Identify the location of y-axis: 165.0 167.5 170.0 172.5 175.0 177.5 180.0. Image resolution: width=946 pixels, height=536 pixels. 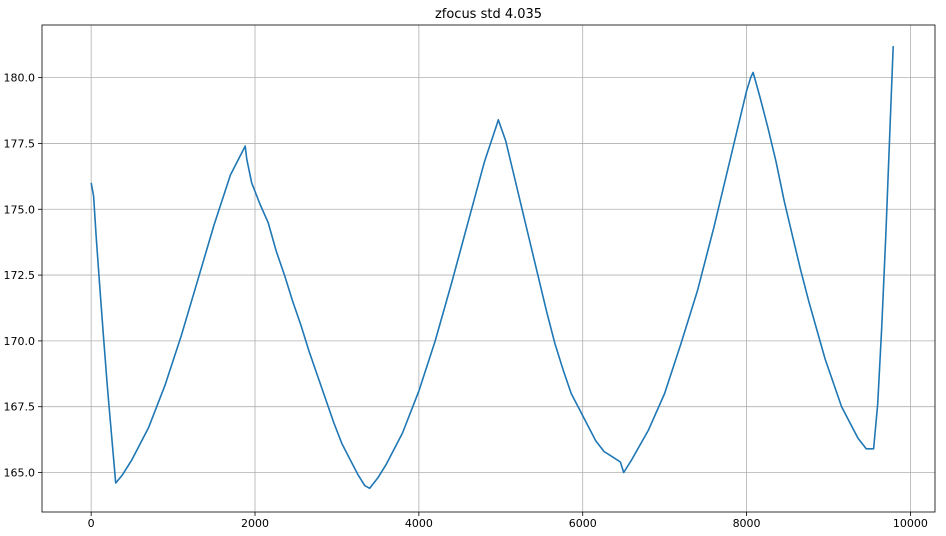
(23, 276).